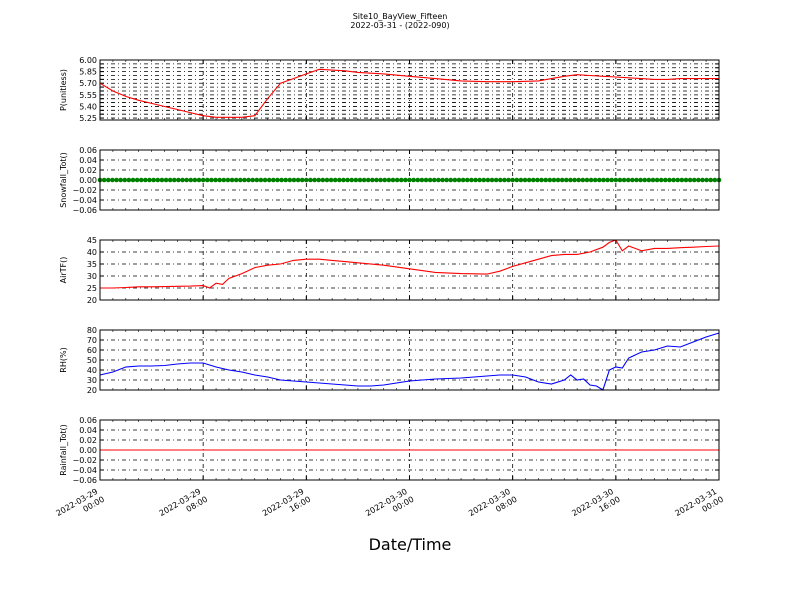 The width and height of the screenshot is (800, 600). Describe the element at coordinates (63, 270) in the screenshot. I see `y-axis-label: AirTF()` at that location.